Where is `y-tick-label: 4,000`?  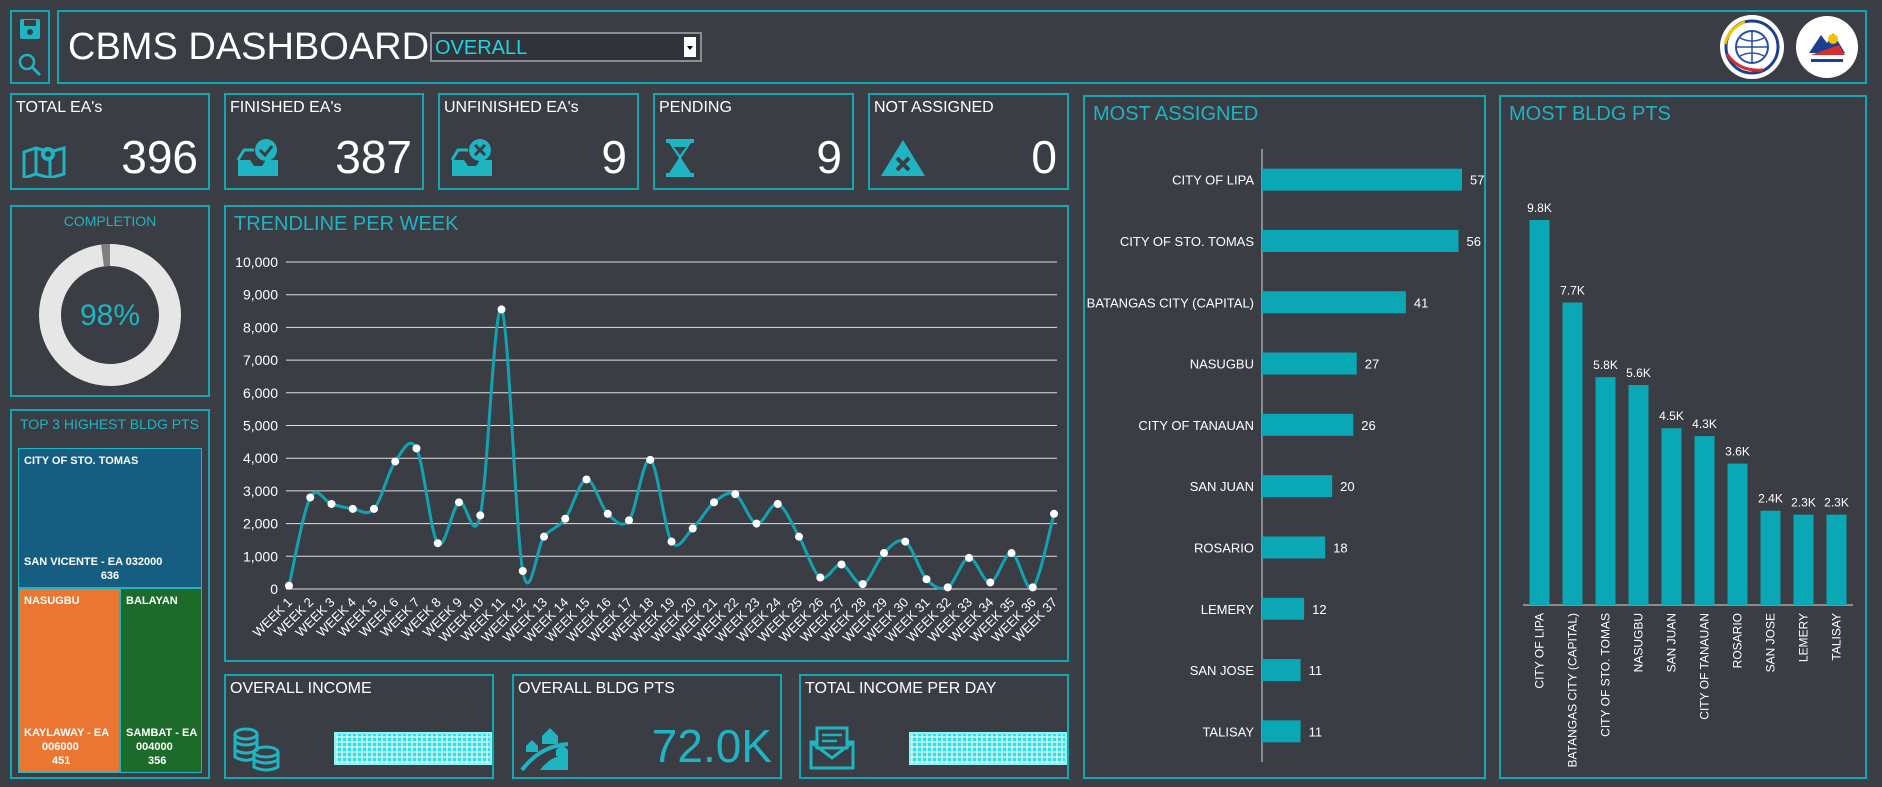
y-tick-label: 4,000 is located at coordinates (260, 458).